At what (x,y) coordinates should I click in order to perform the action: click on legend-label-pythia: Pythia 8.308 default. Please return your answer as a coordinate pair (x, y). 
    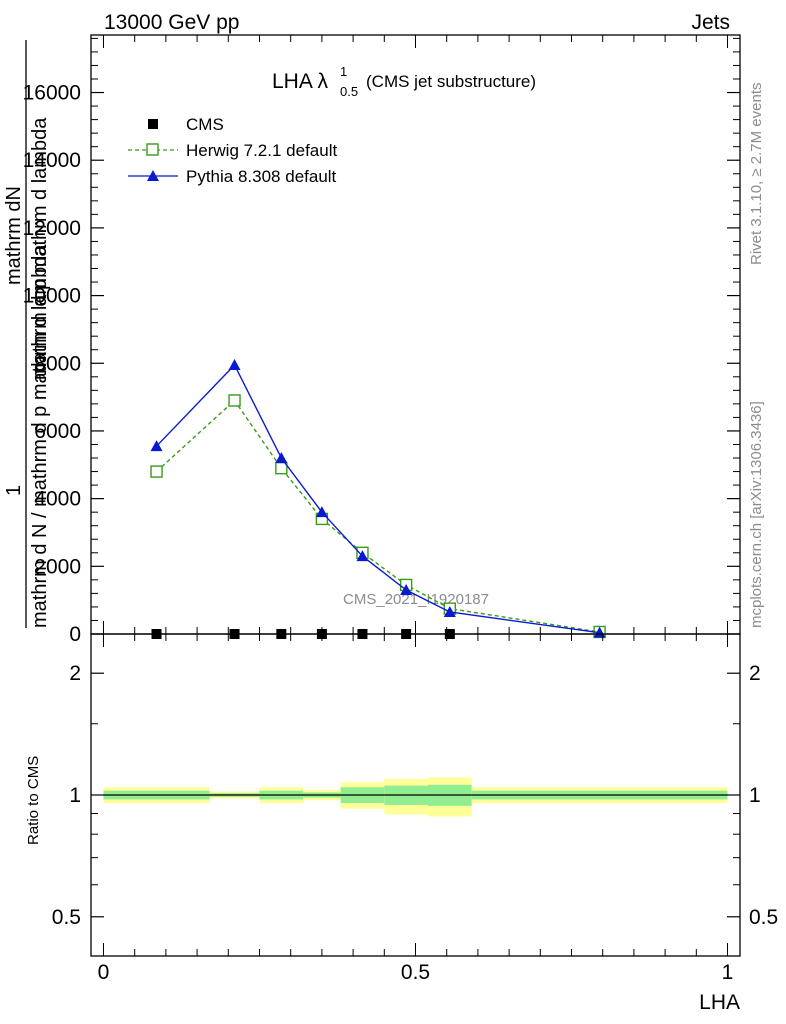
    Looking at the image, I should click on (261, 176).